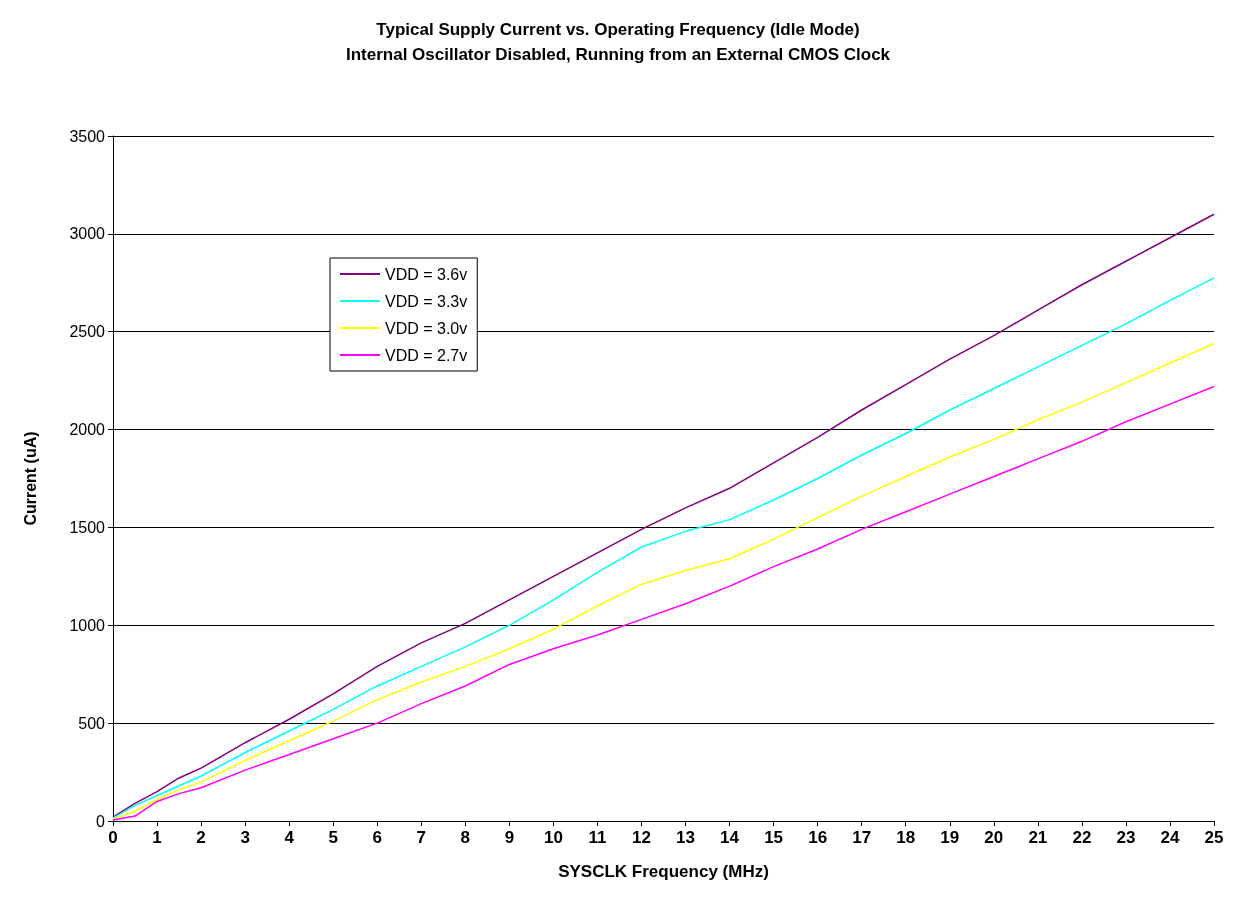 The height and width of the screenshot is (907, 1236). I want to click on x-tick-label: 14, so click(730, 837).